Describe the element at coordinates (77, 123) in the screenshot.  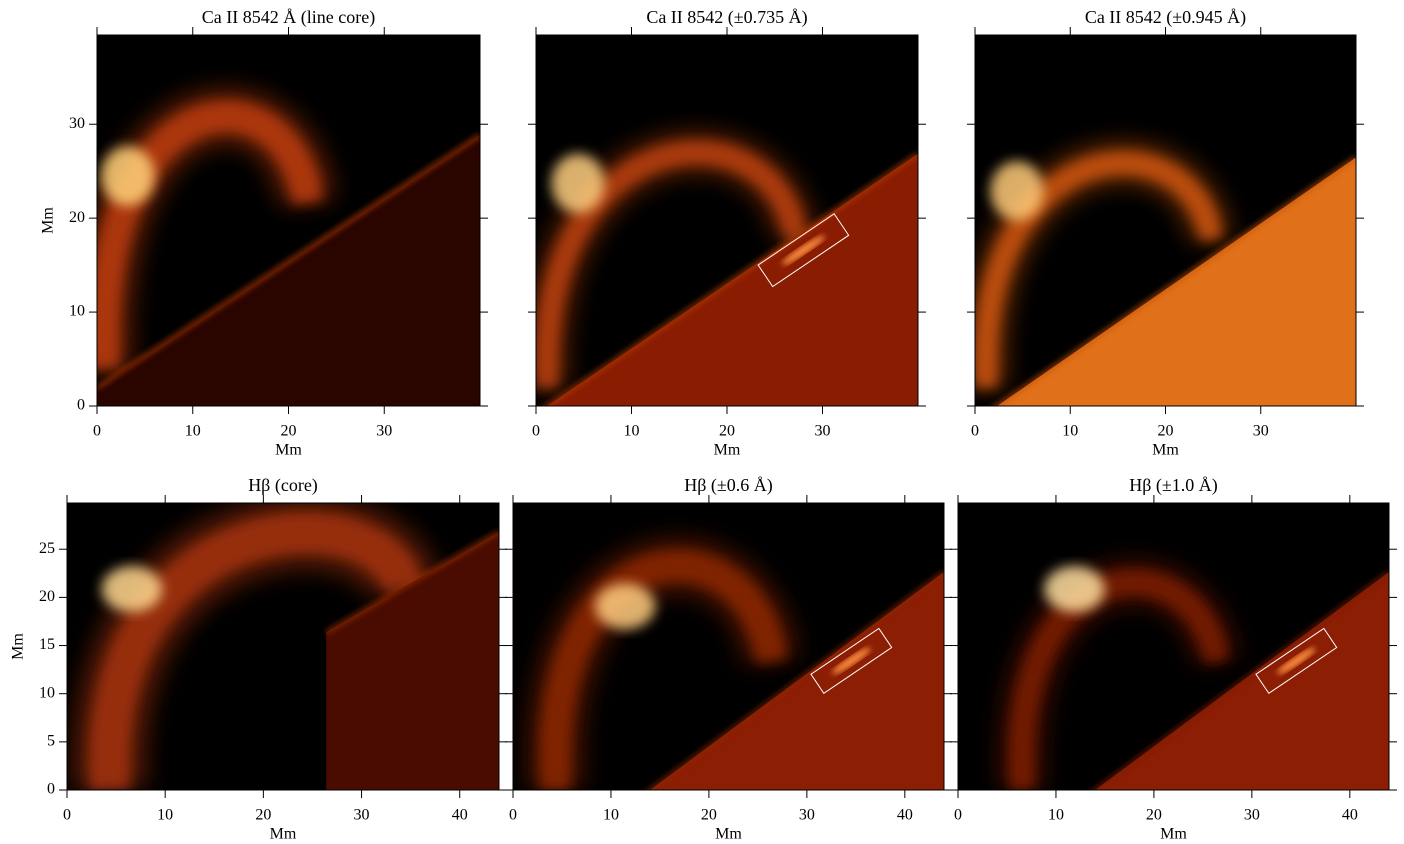
I see `y-tick-label: 30` at that location.